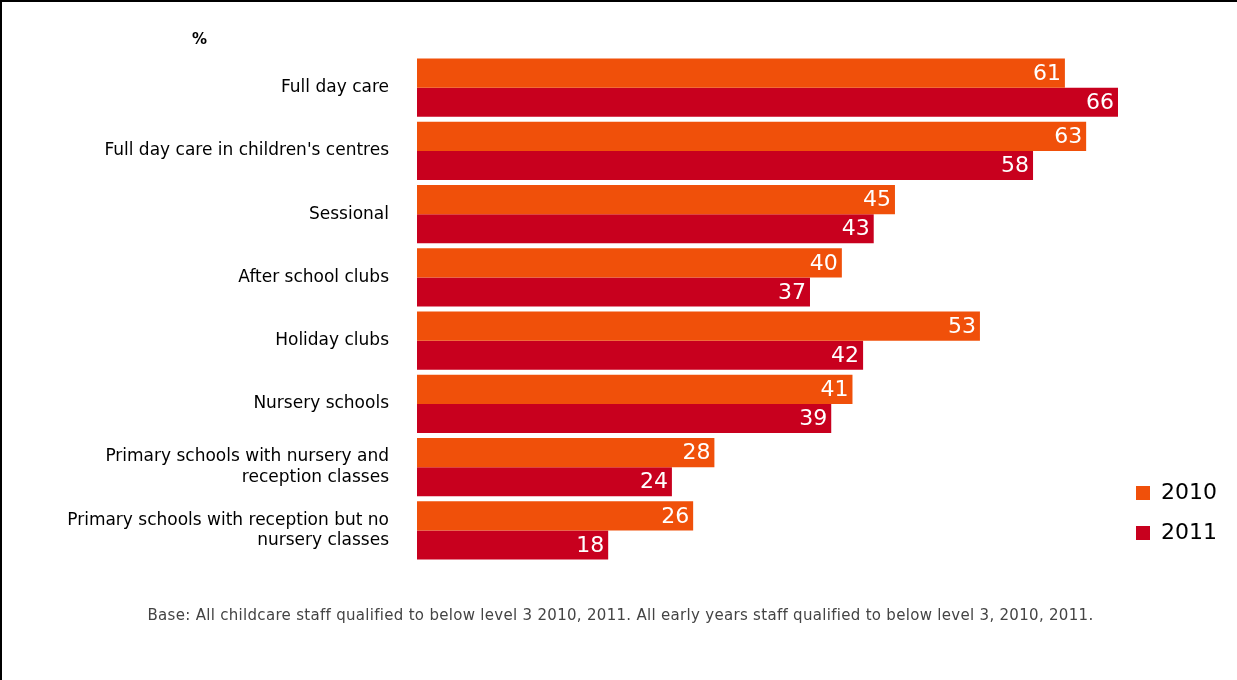 This screenshot has width=1237, height=680. What do you see at coordinates (961, 325) in the screenshot?
I see `data-label: 53` at bounding box center [961, 325].